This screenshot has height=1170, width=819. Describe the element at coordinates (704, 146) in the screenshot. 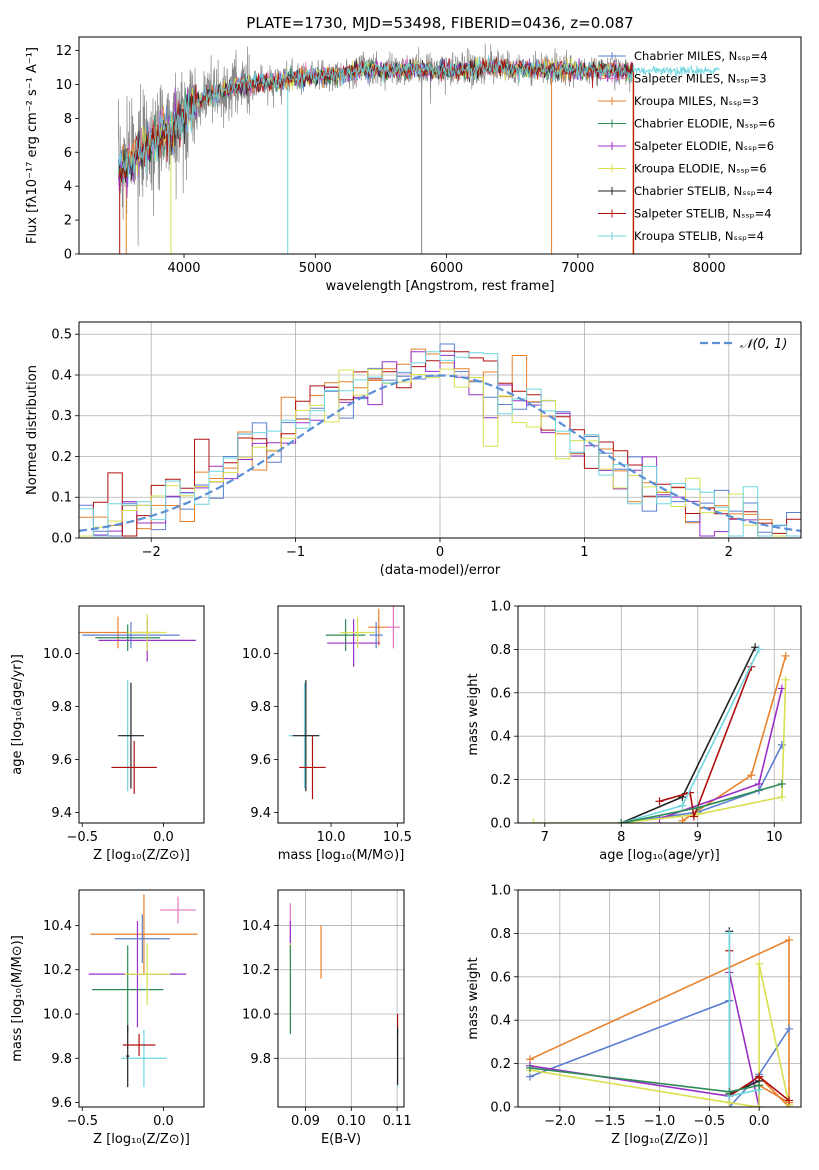

I see `legend-entry: Salpeter ELODIE, Nₛₛₚ=6` at that location.